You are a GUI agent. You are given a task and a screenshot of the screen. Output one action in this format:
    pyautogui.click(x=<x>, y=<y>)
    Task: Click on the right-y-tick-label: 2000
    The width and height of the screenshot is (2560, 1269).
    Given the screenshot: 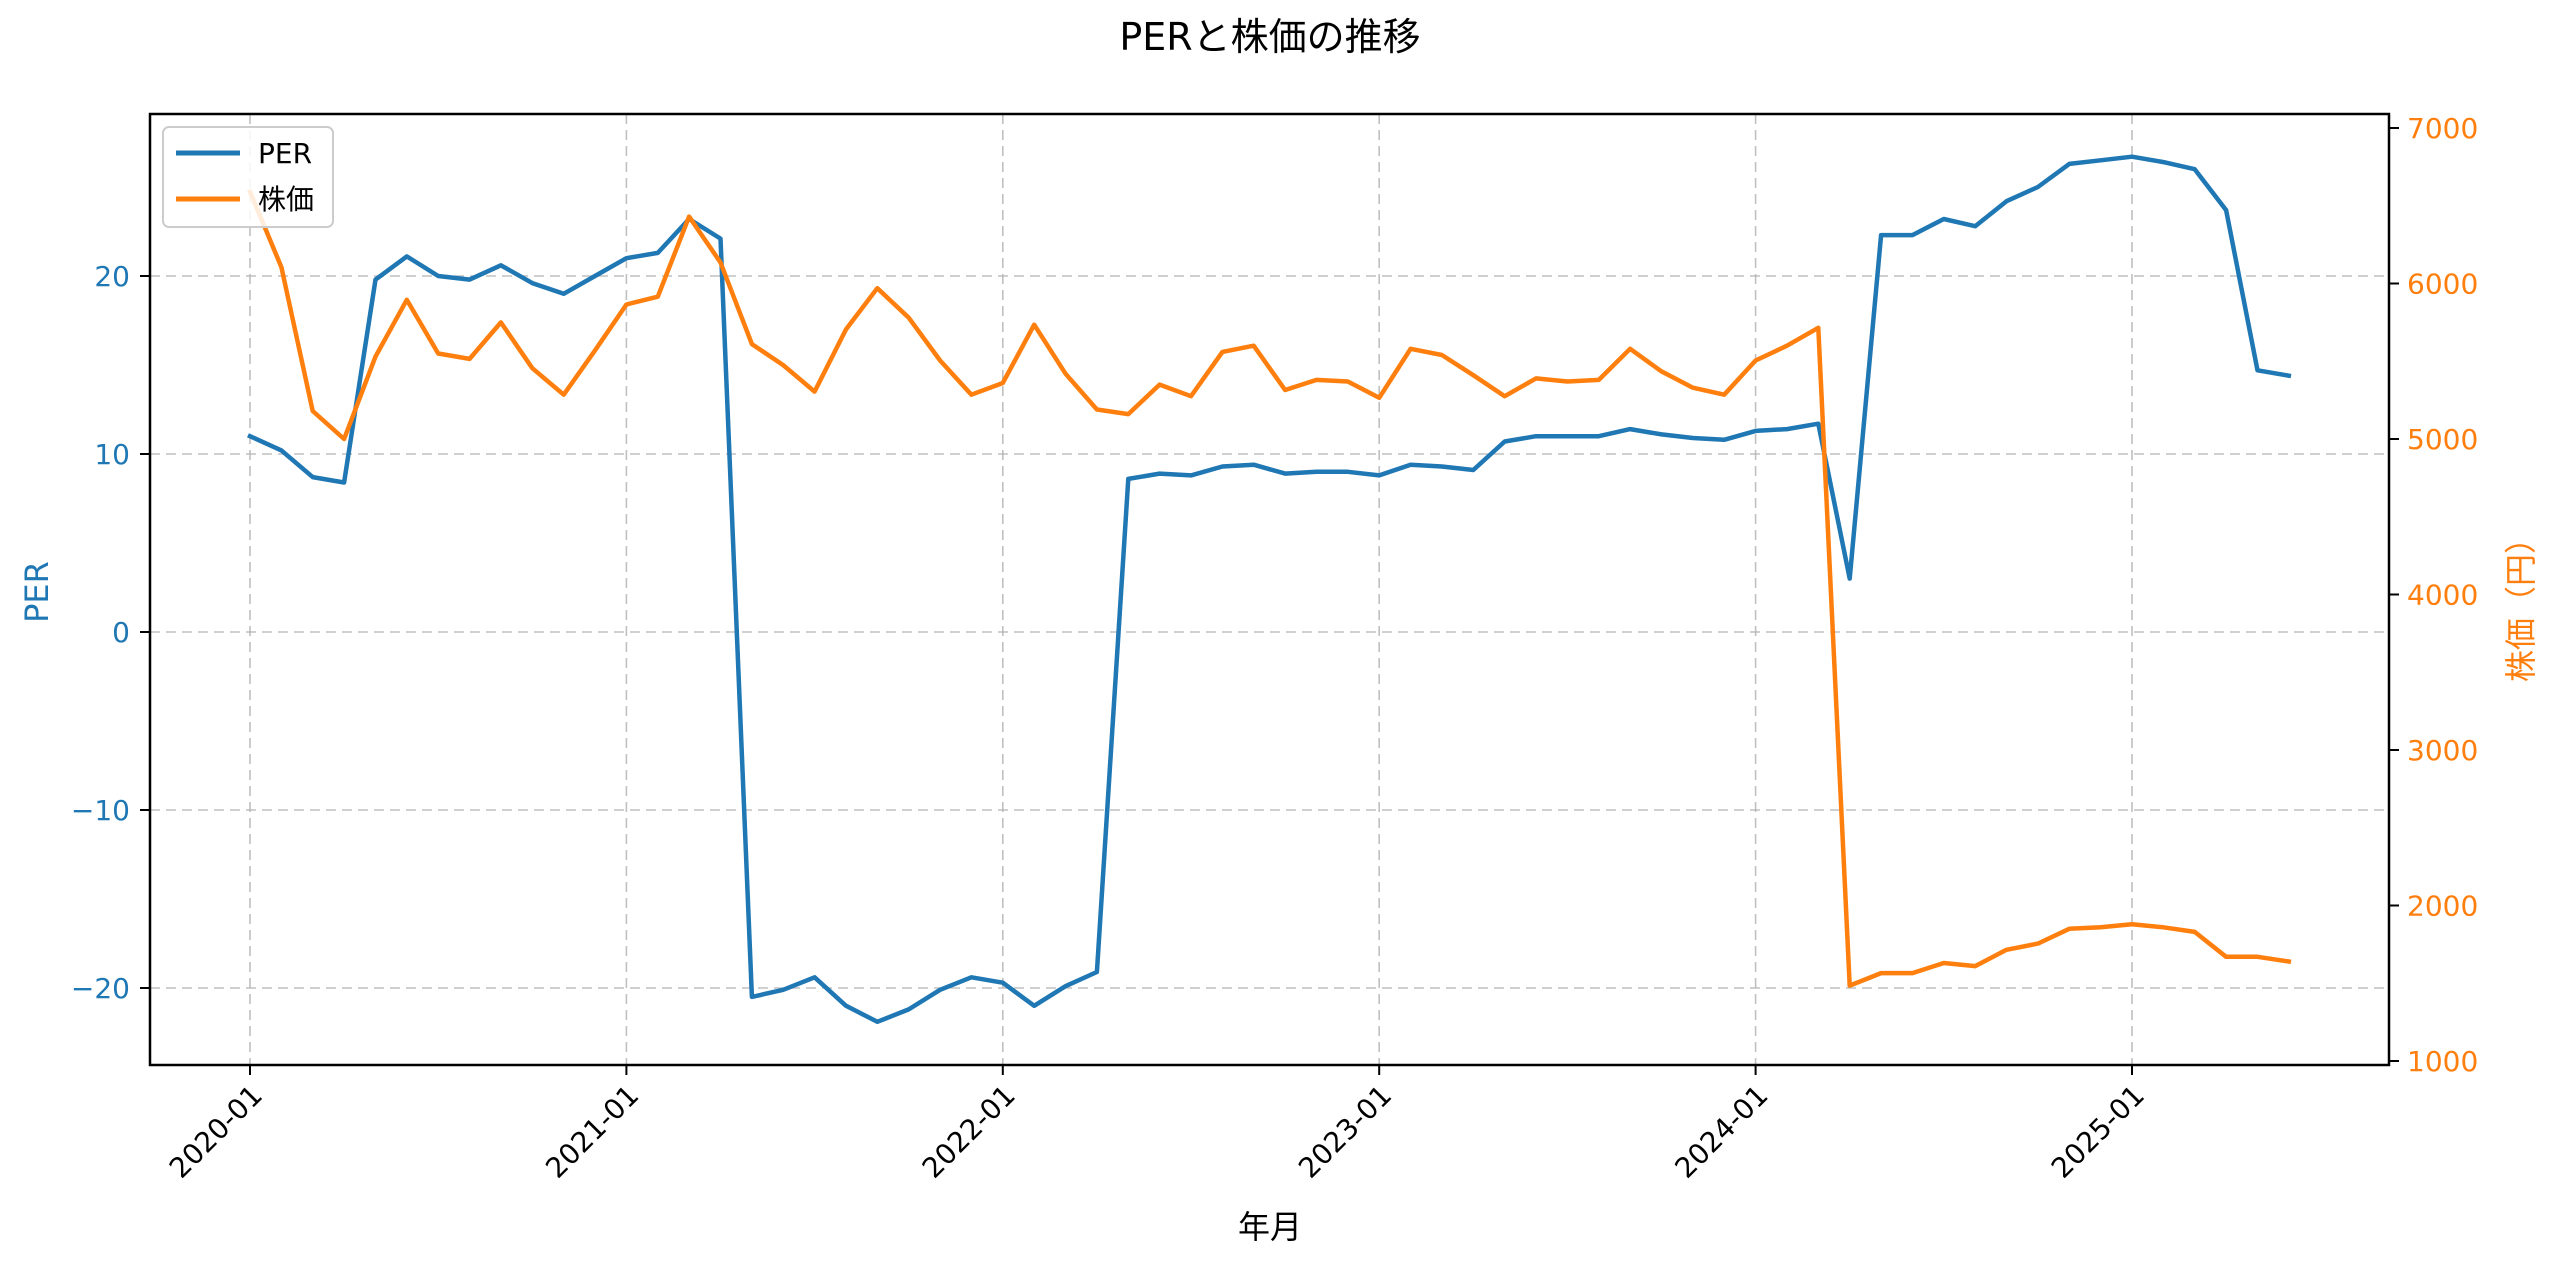 What is the action you would take?
    pyautogui.click(x=2442, y=906)
    